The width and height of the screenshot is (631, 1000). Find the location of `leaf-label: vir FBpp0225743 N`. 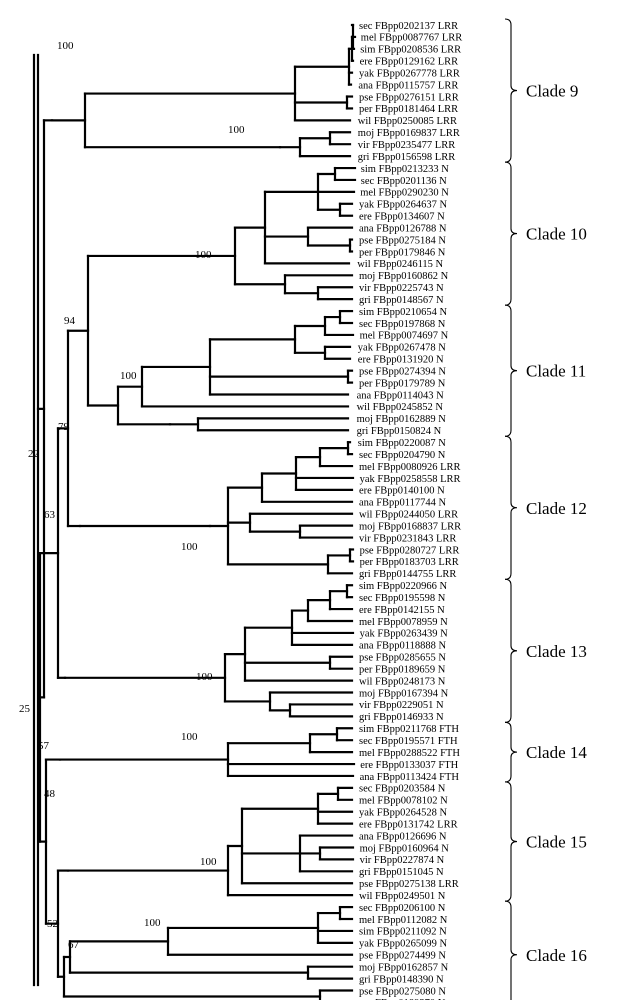

leaf-label: vir FBpp0225743 N is located at coordinates (401, 288).